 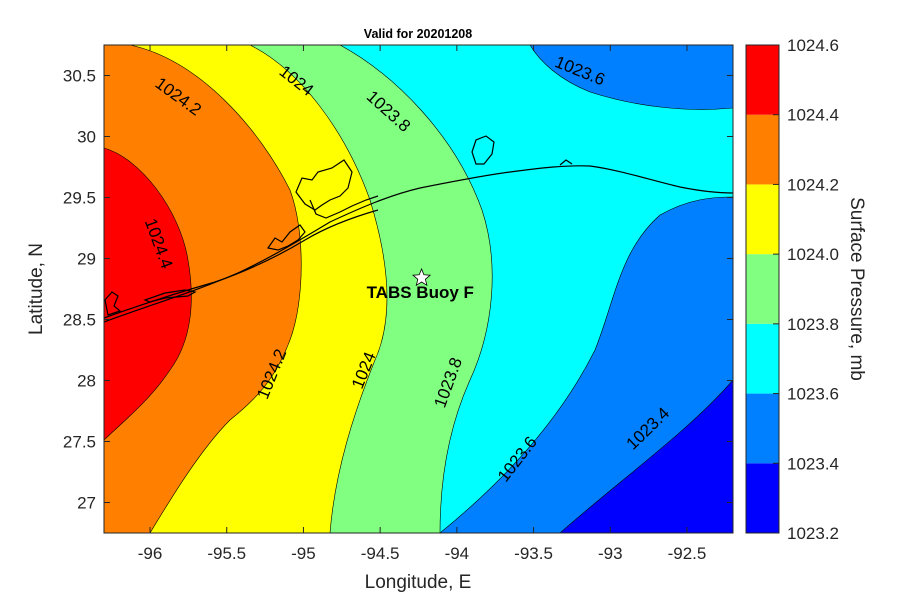 I want to click on colorbar-tick-label: 1024.2, so click(x=813, y=184).